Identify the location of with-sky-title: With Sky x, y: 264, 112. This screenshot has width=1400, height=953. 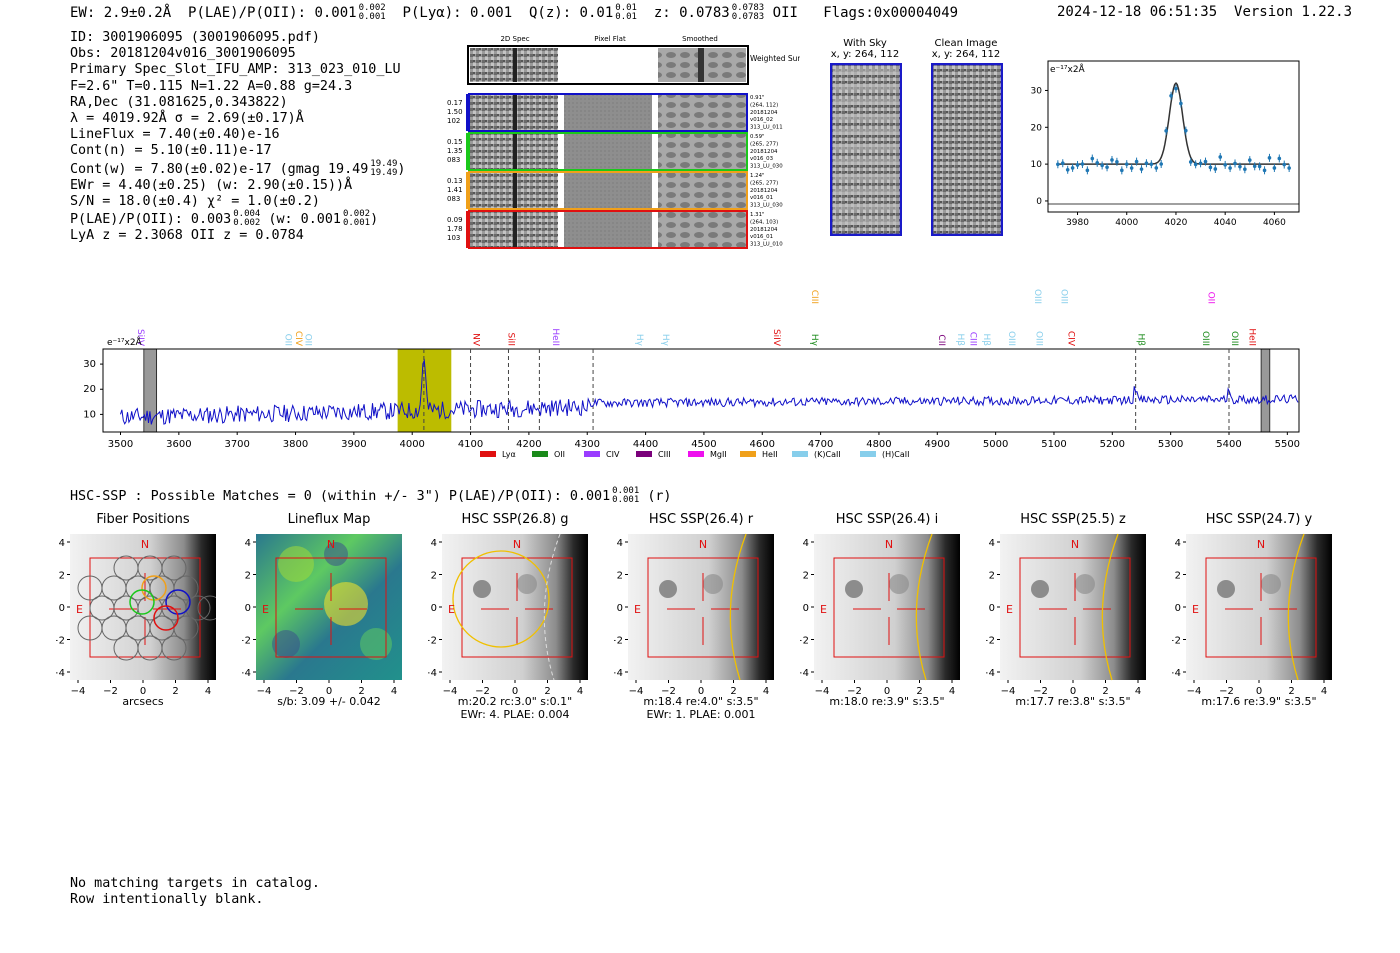
(865, 49).